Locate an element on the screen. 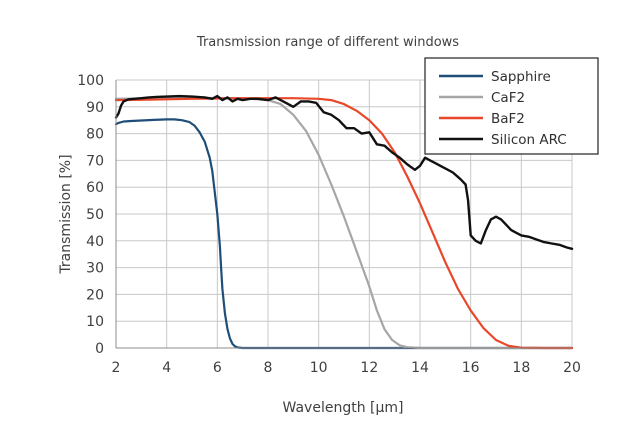 This screenshot has width=641, height=422. x-tick-label: 6 is located at coordinates (217, 368).